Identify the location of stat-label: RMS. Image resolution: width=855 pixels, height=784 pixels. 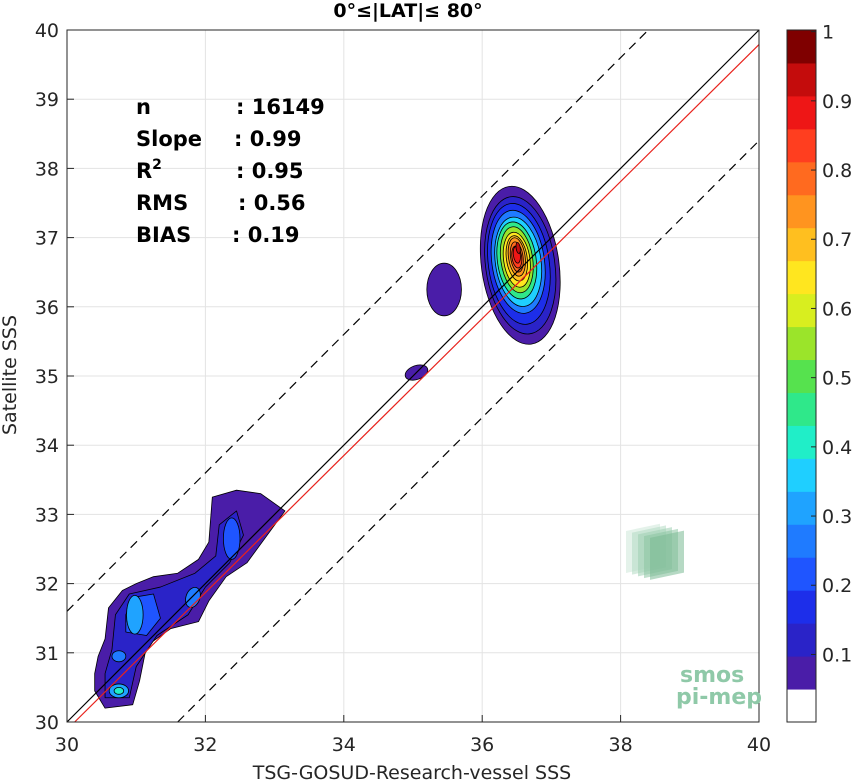
(162, 203).